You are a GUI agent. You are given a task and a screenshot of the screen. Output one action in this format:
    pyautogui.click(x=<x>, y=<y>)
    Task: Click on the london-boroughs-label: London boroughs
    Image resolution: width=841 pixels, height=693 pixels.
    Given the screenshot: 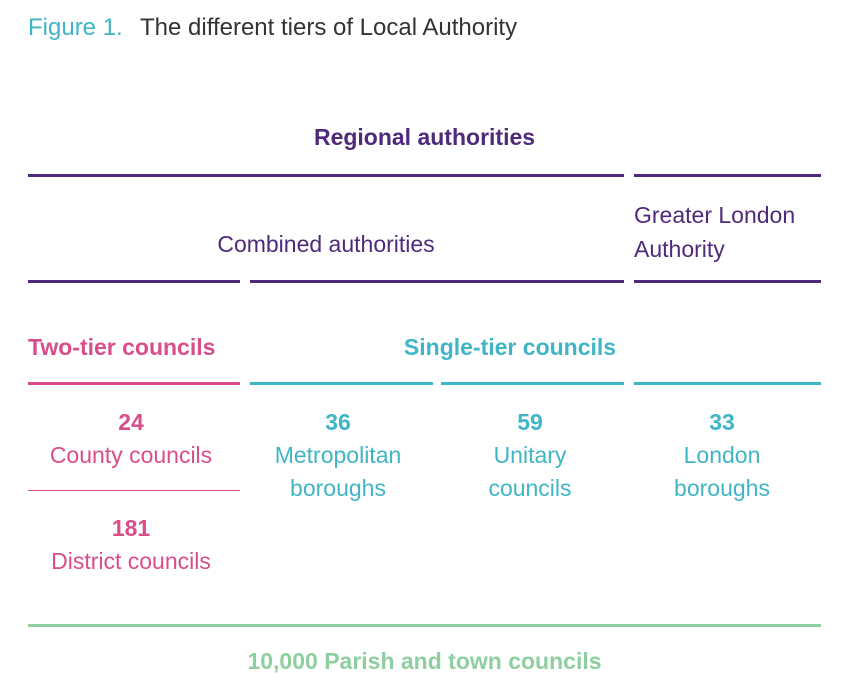 What is the action you would take?
    pyautogui.click(x=722, y=472)
    